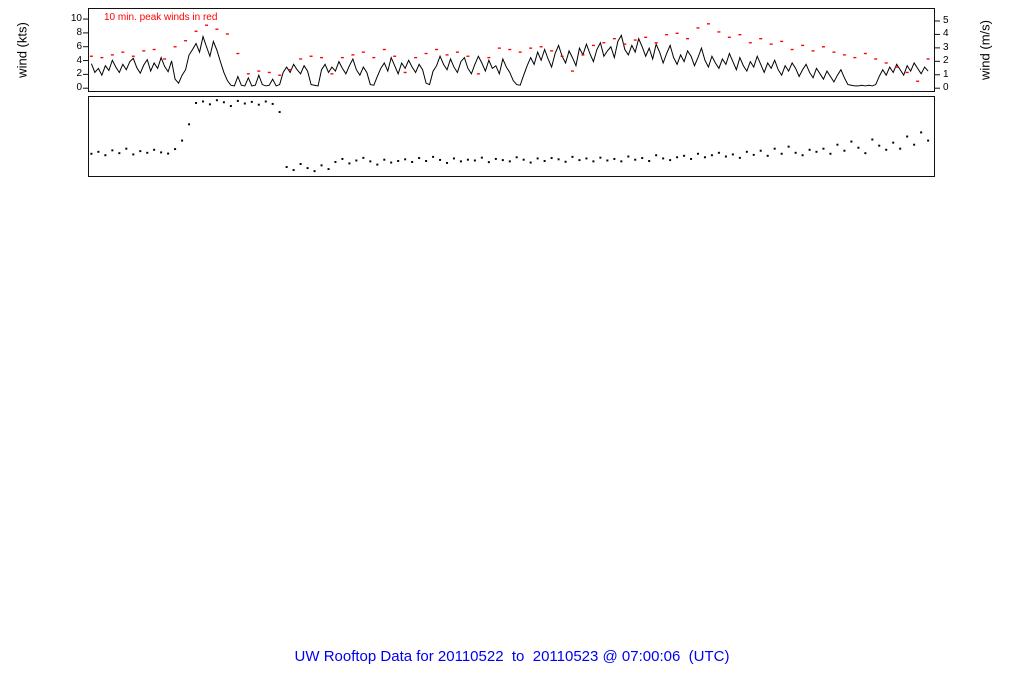 This screenshot has height=700, width=1024. I want to click on y-tick-label-left: 10, so click(76, 19).